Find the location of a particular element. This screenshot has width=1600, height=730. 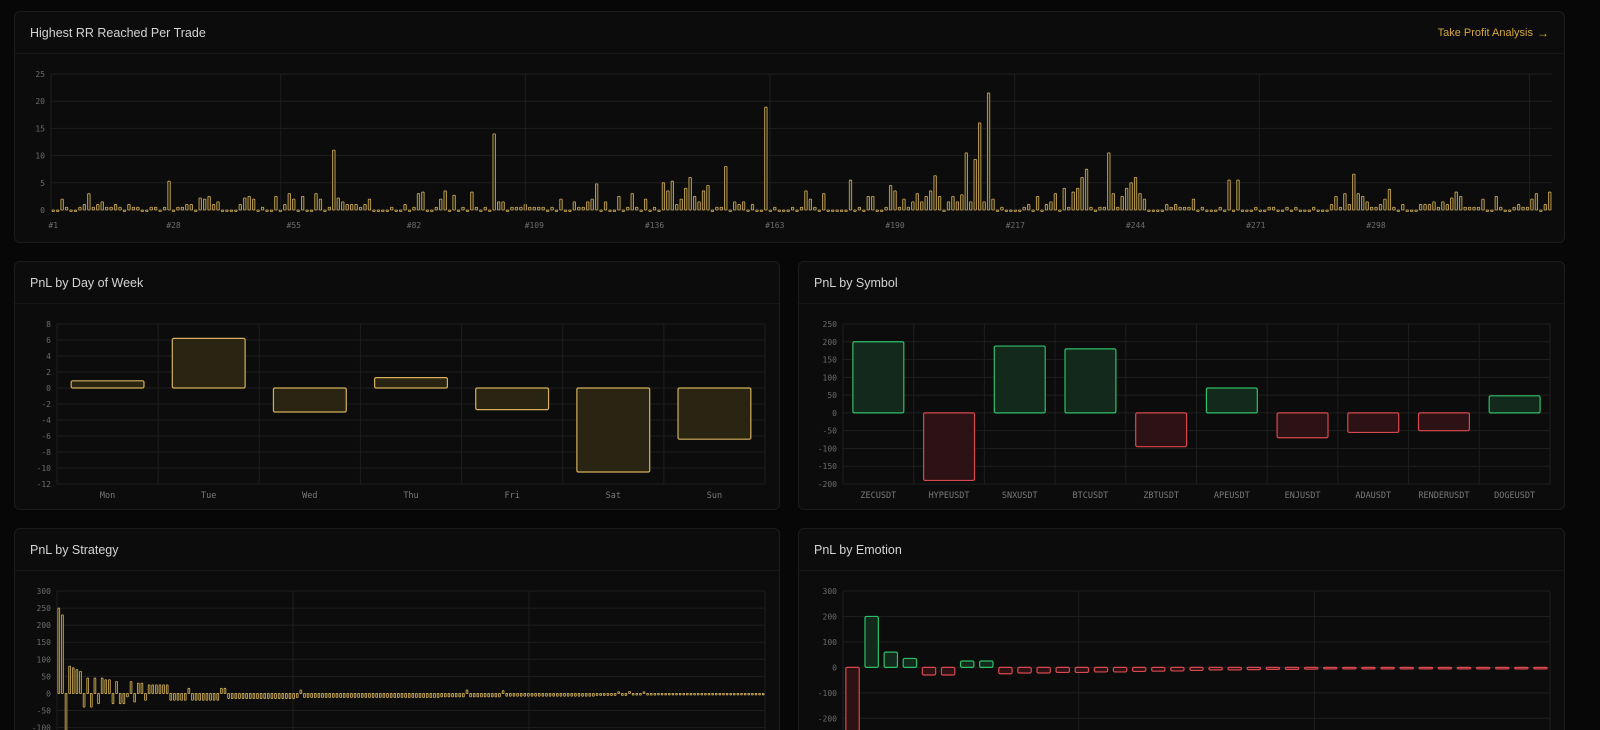

y-tick-label: 2 is located at coordinates (48, 372).